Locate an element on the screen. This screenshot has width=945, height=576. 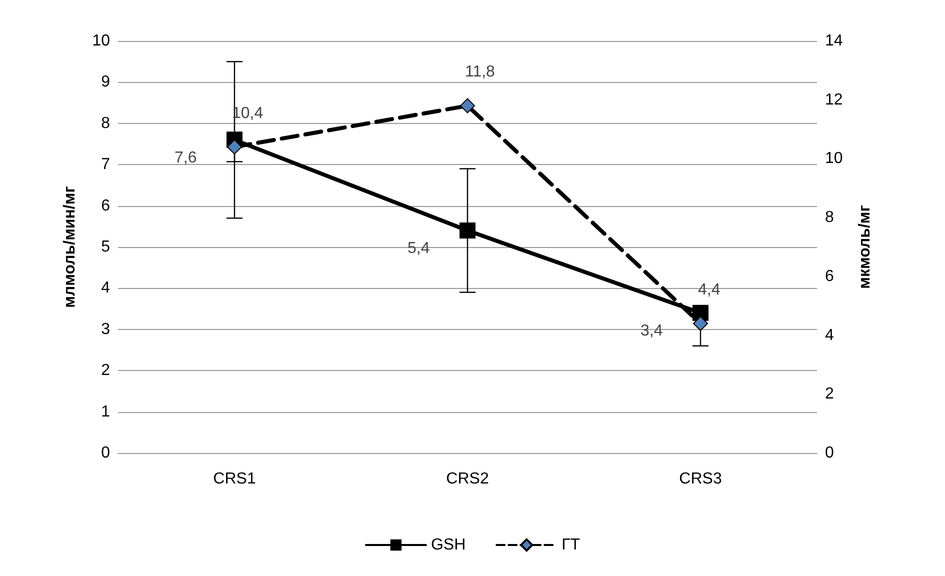
y2-tick-label: 4 is located at coordinates (829, 335).